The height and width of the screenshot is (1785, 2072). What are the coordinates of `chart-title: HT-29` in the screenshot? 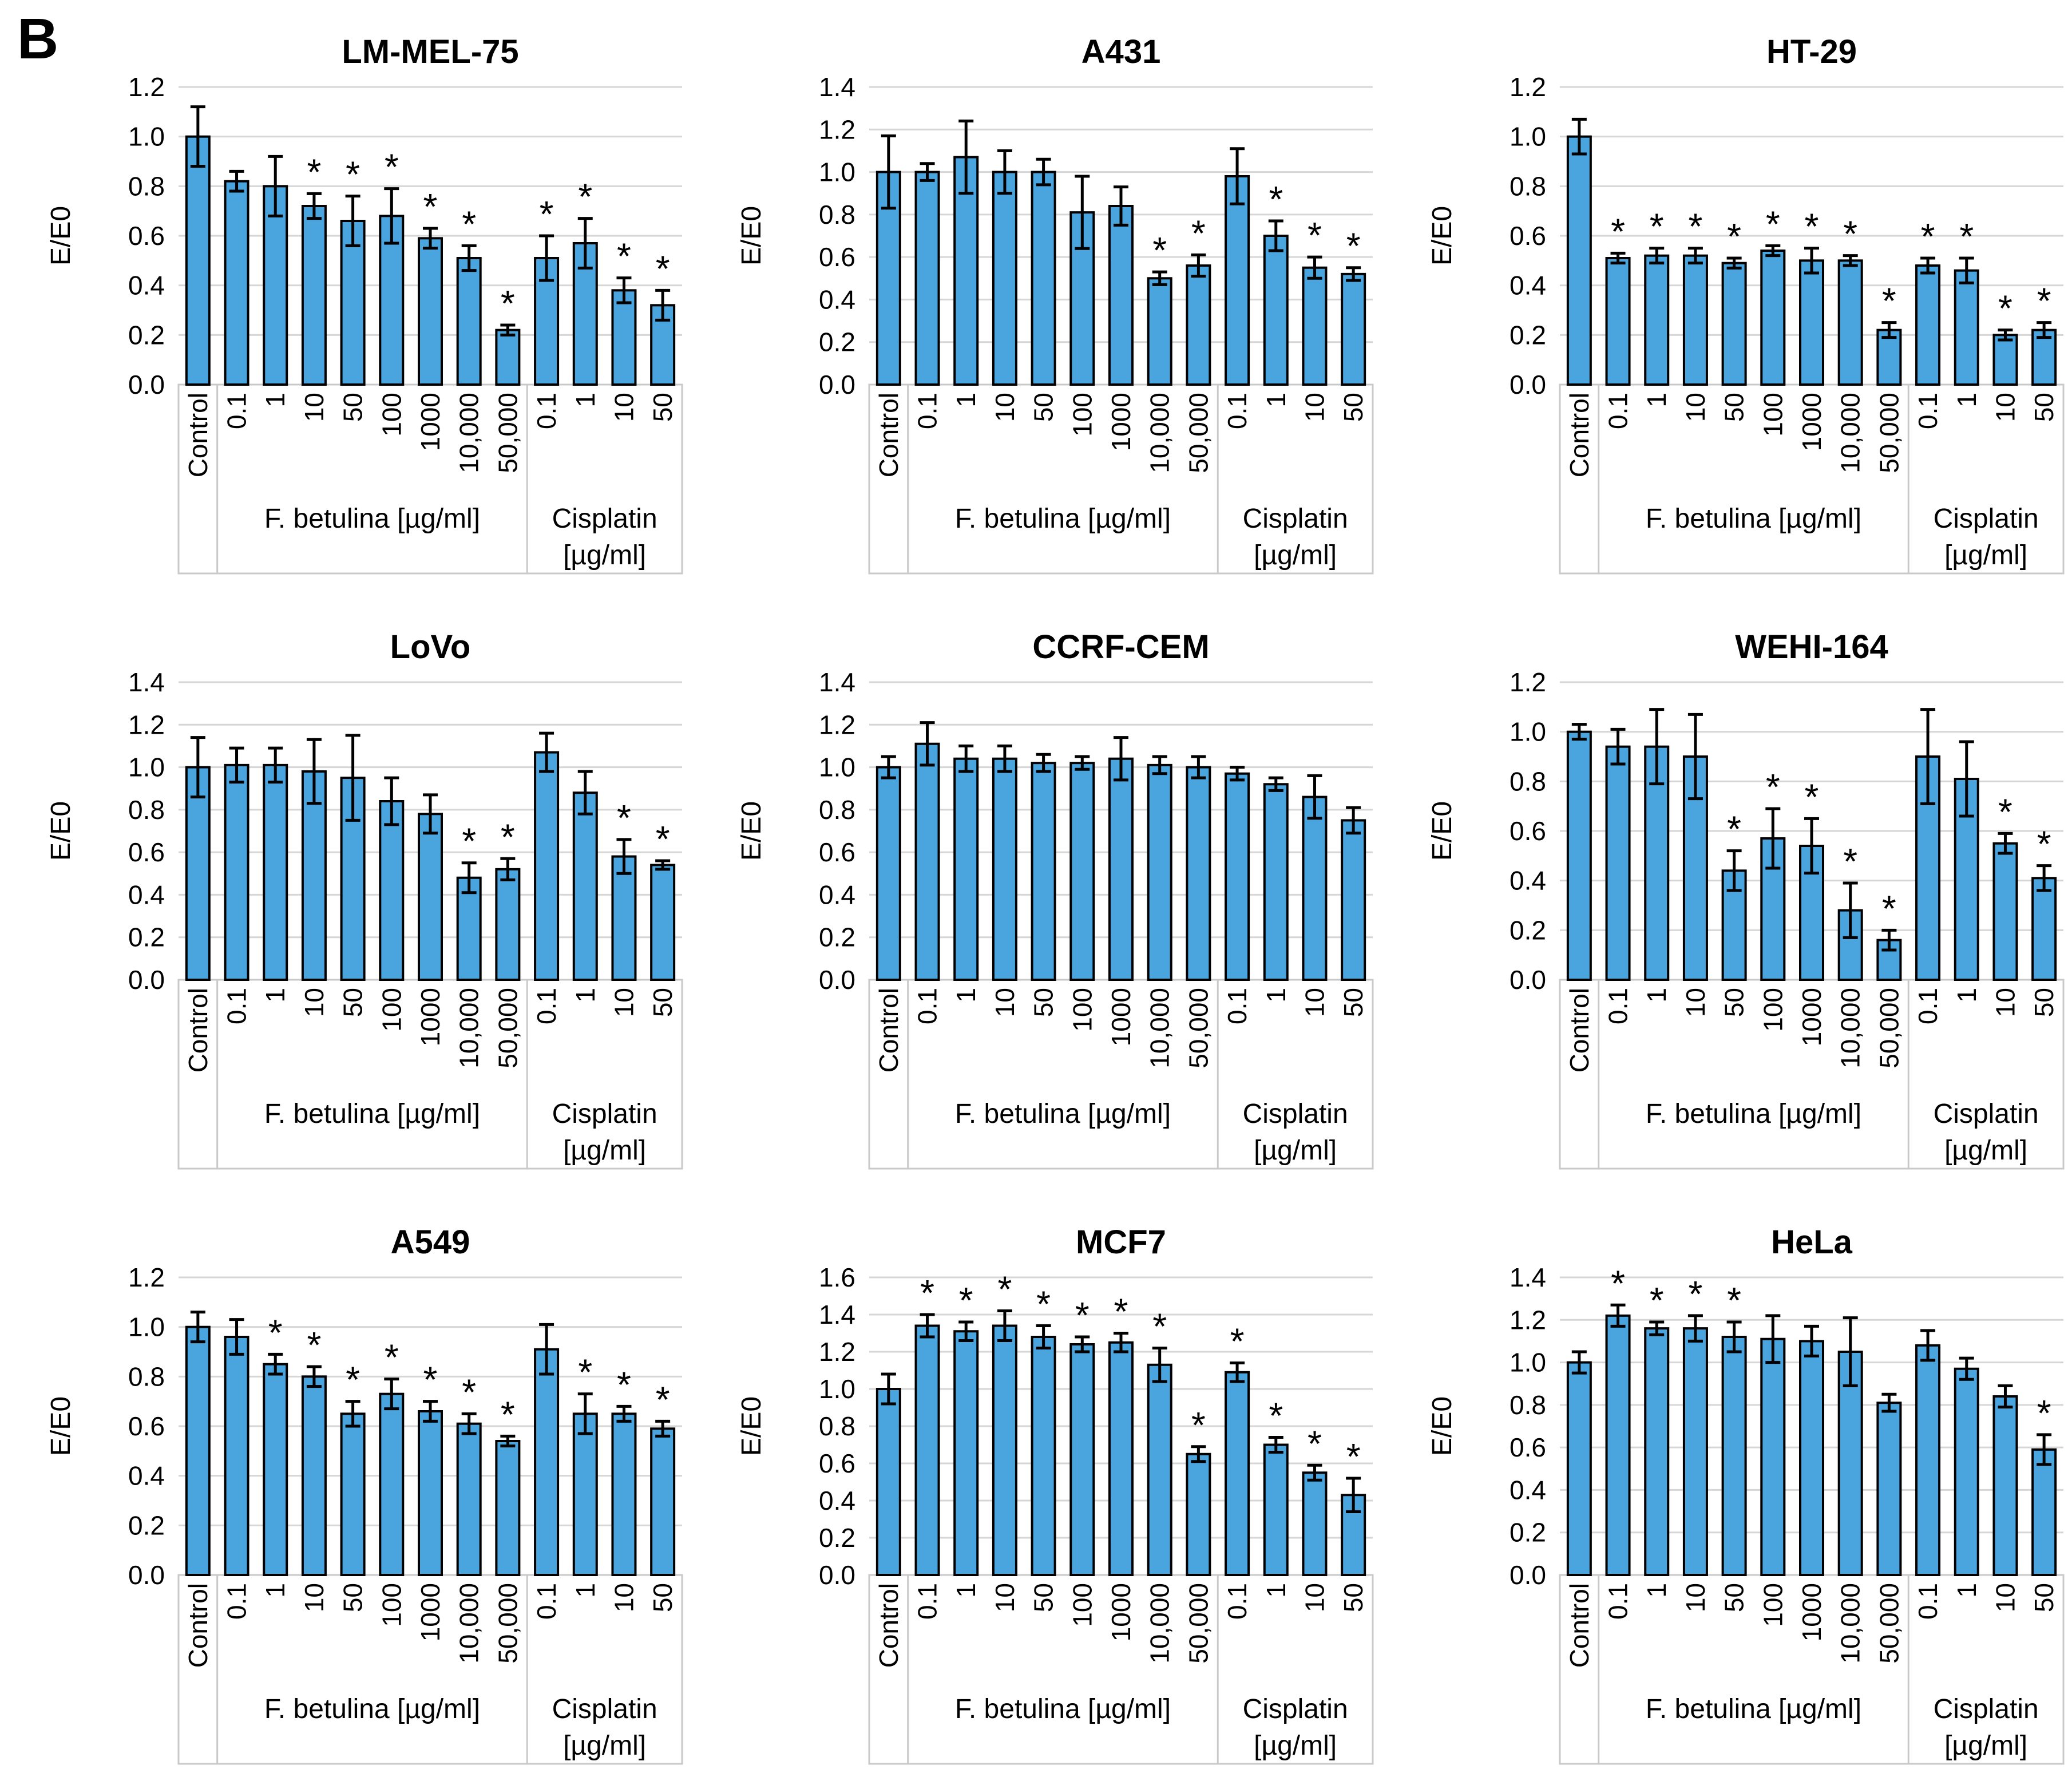 It's located at (1811, 51).